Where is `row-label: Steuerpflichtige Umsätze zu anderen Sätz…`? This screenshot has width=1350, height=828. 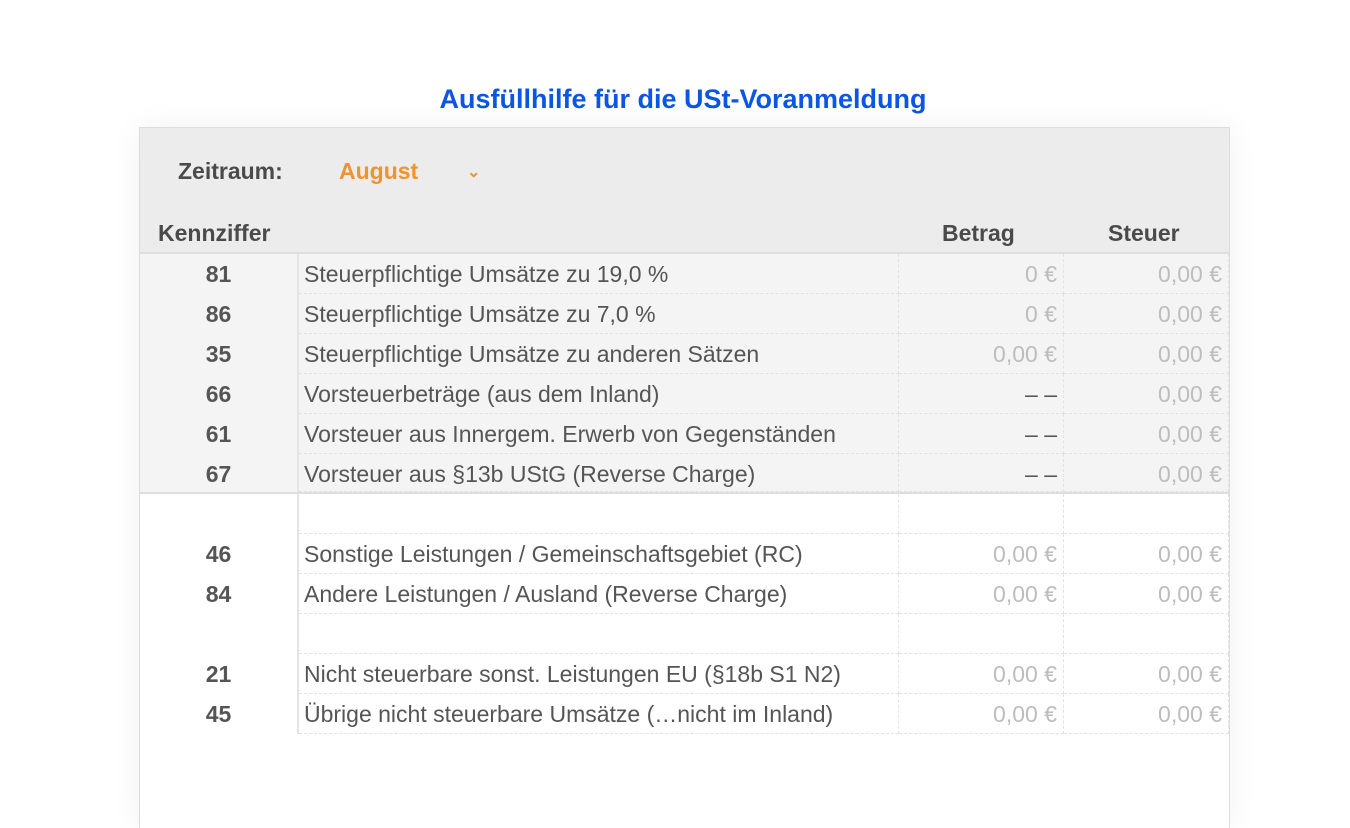 row-label: Steuerpflichtige Umsätze zu anderen Sätz… is located at coordinates (599, 354).